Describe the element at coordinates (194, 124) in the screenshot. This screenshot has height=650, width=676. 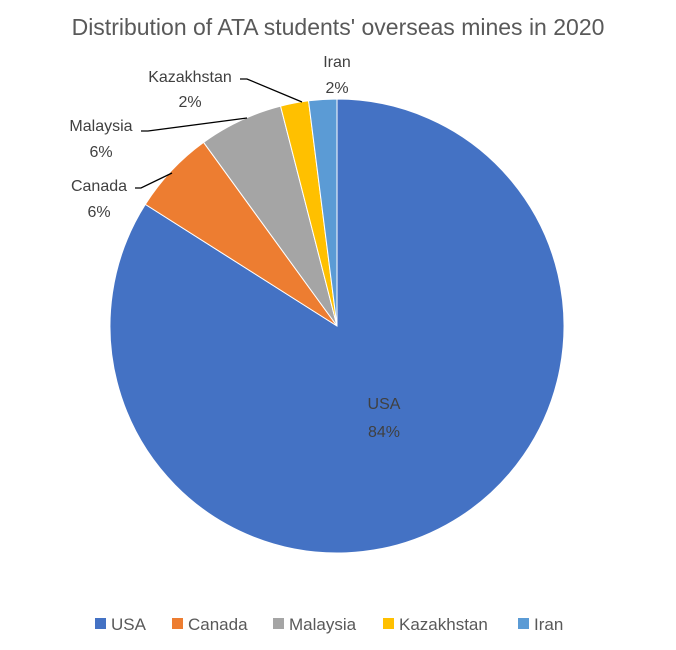
I see `leader-line-malaysia` at that location.